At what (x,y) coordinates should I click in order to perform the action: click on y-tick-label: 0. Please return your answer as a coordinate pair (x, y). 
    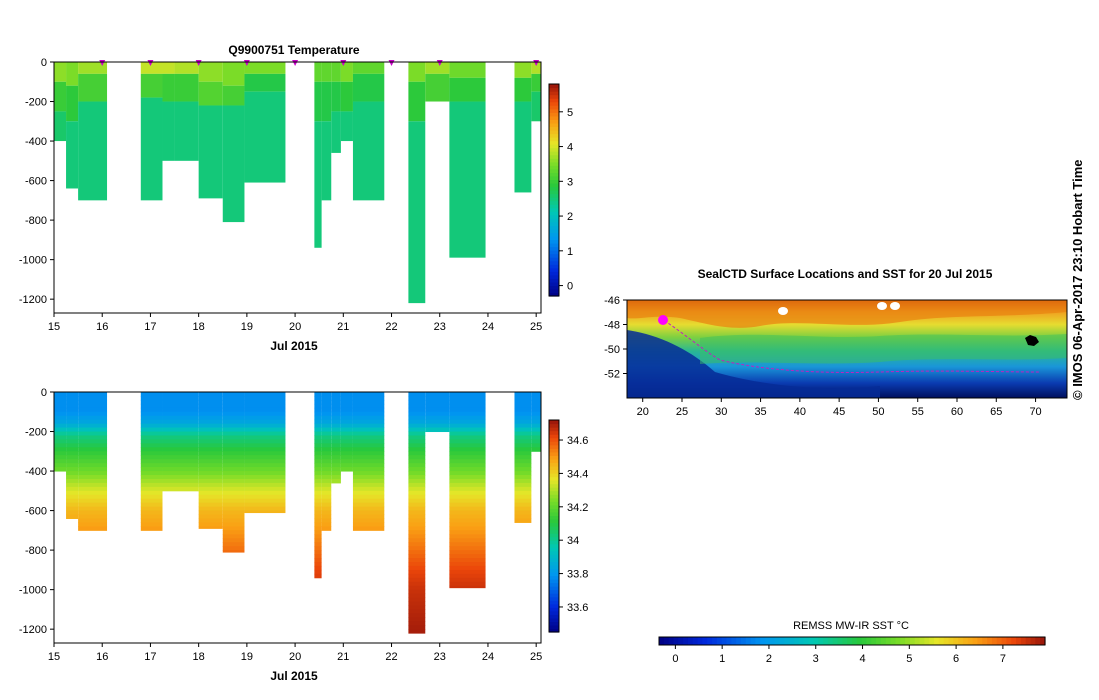
    Looking at the image, I should click on (44, 393).